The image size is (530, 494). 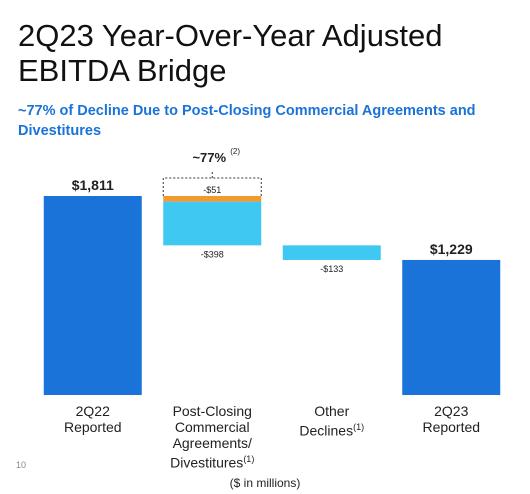 What do you see at coordinates (209, 157) in the screenshot?
I see `annotation-text: ~77%` at bounding box center [209, 157].